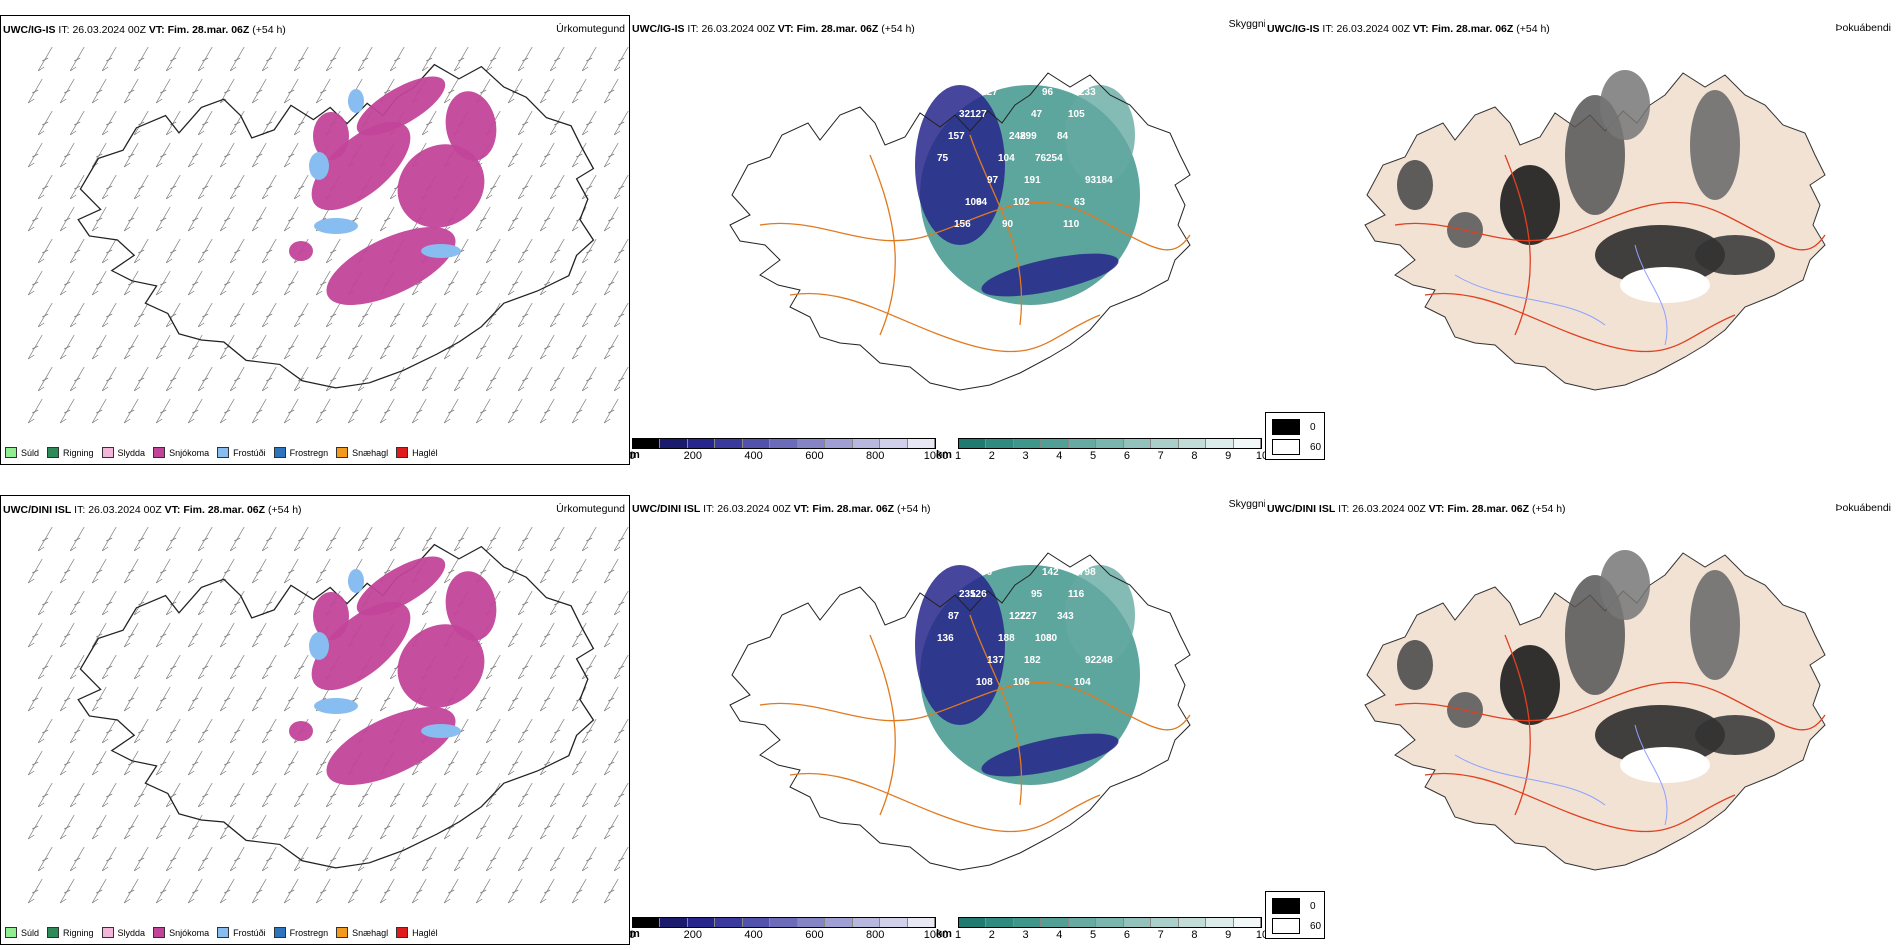 This screenshot has width=1900, height=950. Describe the element at coordinates (956, 136) in the screenshot. I see `cloudbase-label: 157` at that location.